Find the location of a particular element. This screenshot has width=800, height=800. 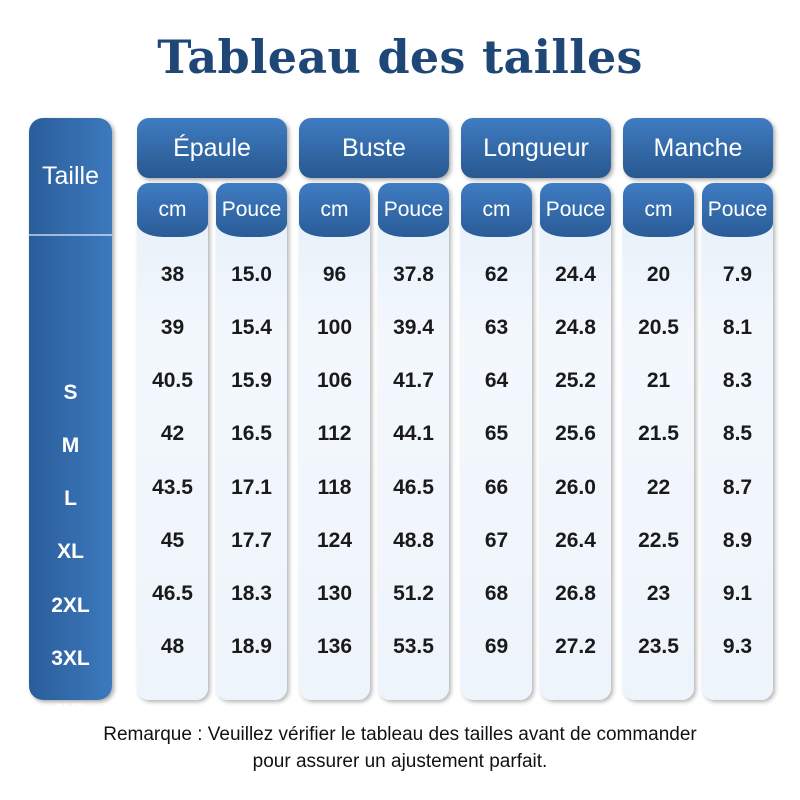

table-cell: 24.4 is located at coordinates (575, 274).